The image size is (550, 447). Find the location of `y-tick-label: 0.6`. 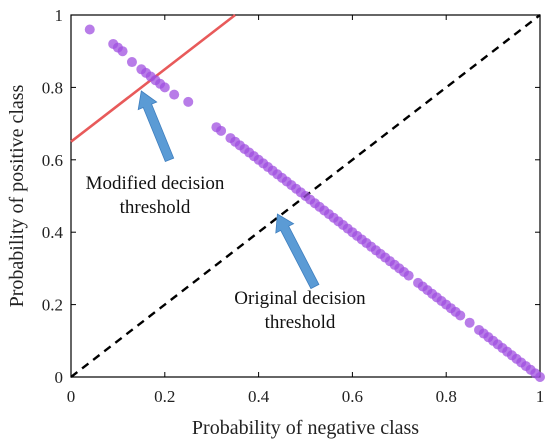

y-tick-label: 0.6 is located at coordinates (52, 160).